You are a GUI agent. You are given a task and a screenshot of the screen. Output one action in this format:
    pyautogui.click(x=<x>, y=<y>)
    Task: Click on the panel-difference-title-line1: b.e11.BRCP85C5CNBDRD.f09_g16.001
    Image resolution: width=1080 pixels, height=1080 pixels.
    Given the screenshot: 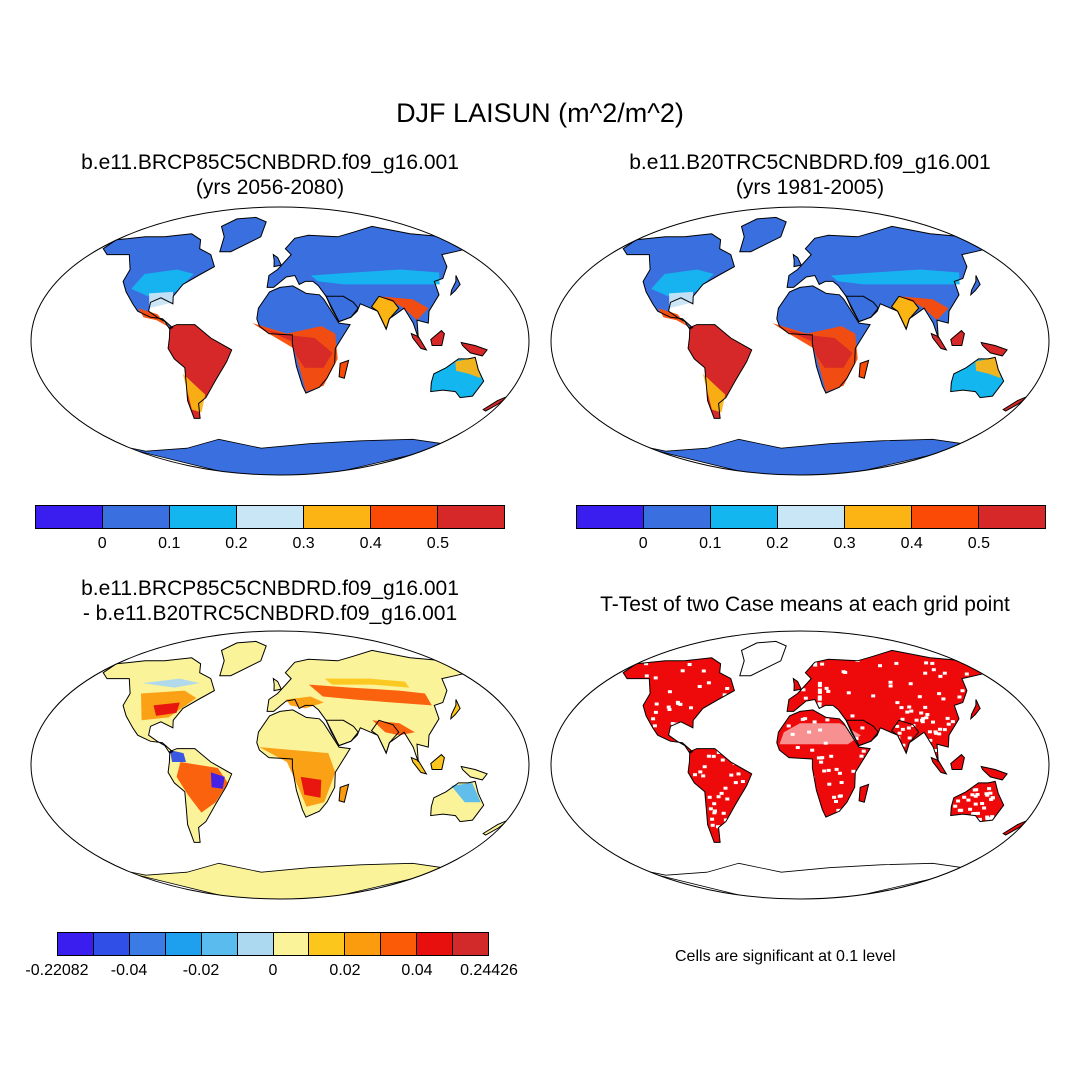 What is the action you would take?
    pyautogui.click(x=270, y=588)
    